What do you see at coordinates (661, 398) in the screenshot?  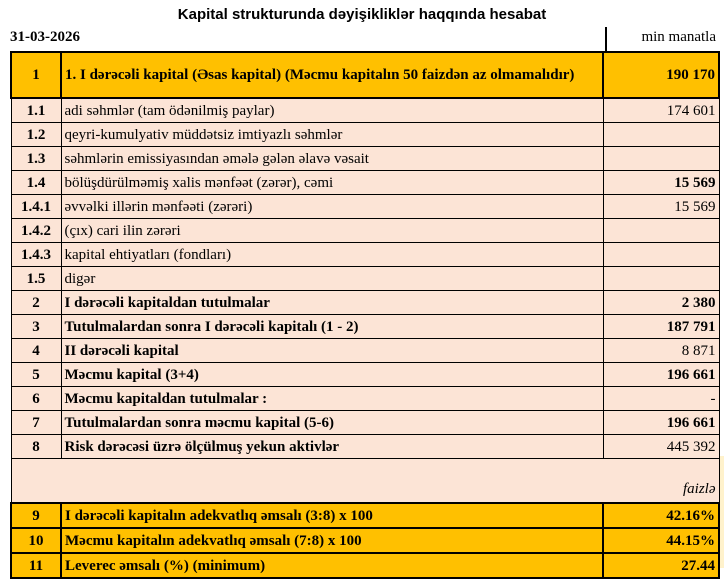 I see `row-value: -` at bounding box center [661, 398].